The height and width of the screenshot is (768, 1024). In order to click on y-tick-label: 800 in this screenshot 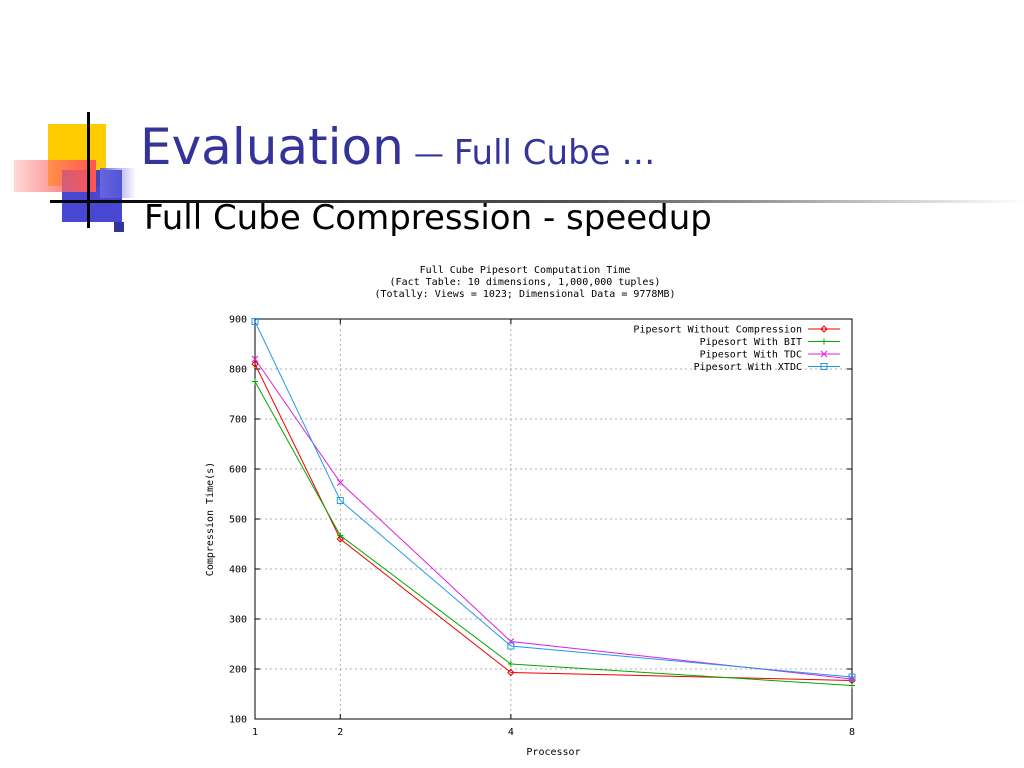, I will do `click(238, 370)`.